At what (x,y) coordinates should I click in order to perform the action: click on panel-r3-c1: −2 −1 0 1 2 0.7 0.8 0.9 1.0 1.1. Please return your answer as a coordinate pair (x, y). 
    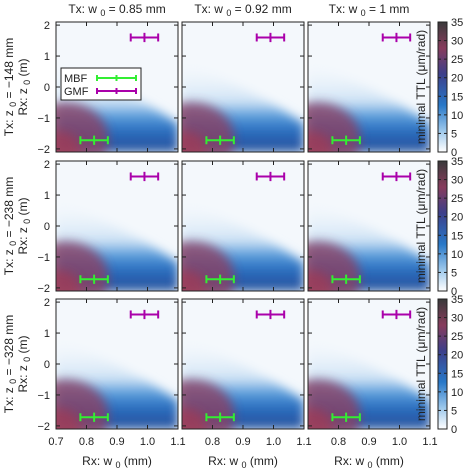
    Looking at the image, I should click on (111, 372).